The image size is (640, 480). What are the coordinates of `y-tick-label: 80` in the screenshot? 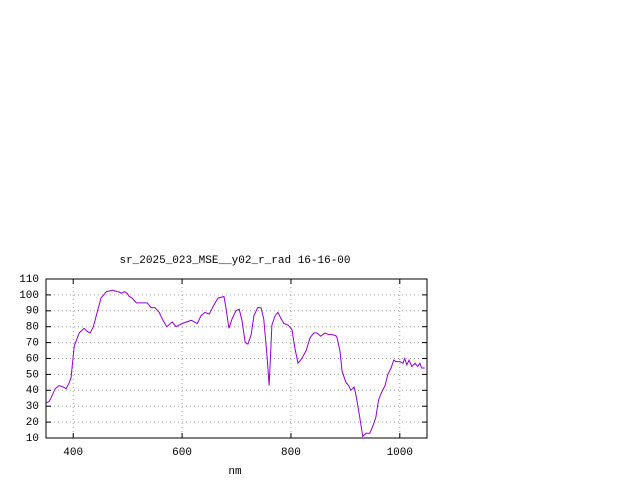 It's located at (32, 328).